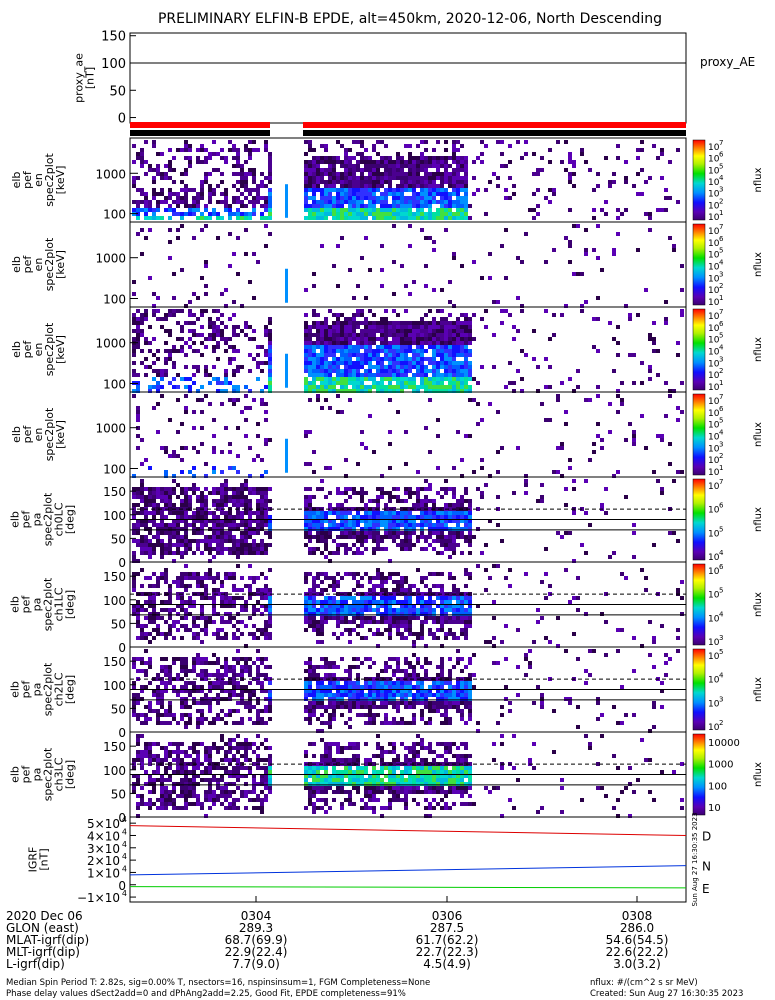  I want to click on ylabel-line: elb, so click(15, 519).